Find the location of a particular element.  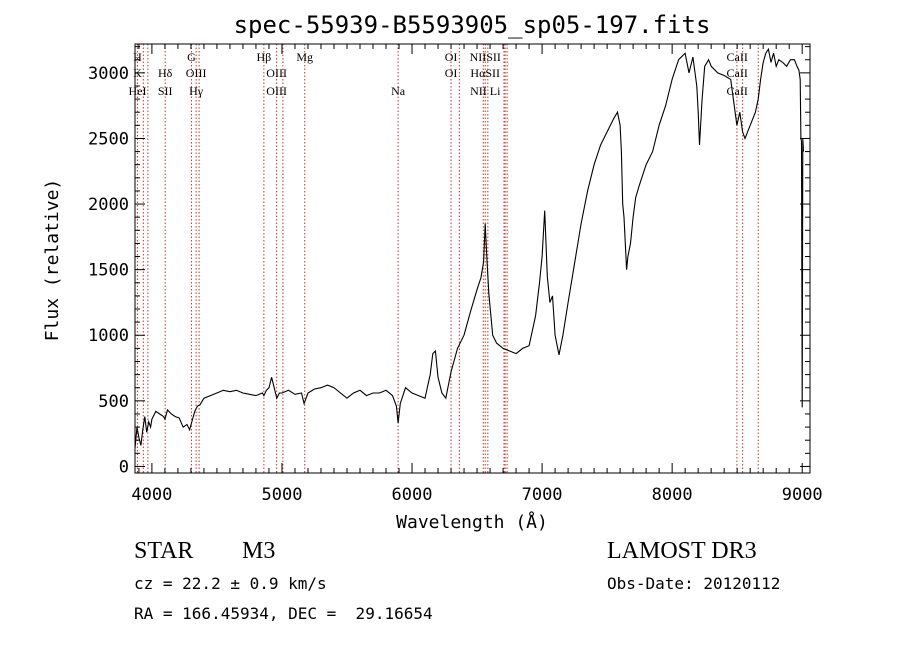

x-axis-label: Wavelength (Å) is located at coordinates (472, 522).